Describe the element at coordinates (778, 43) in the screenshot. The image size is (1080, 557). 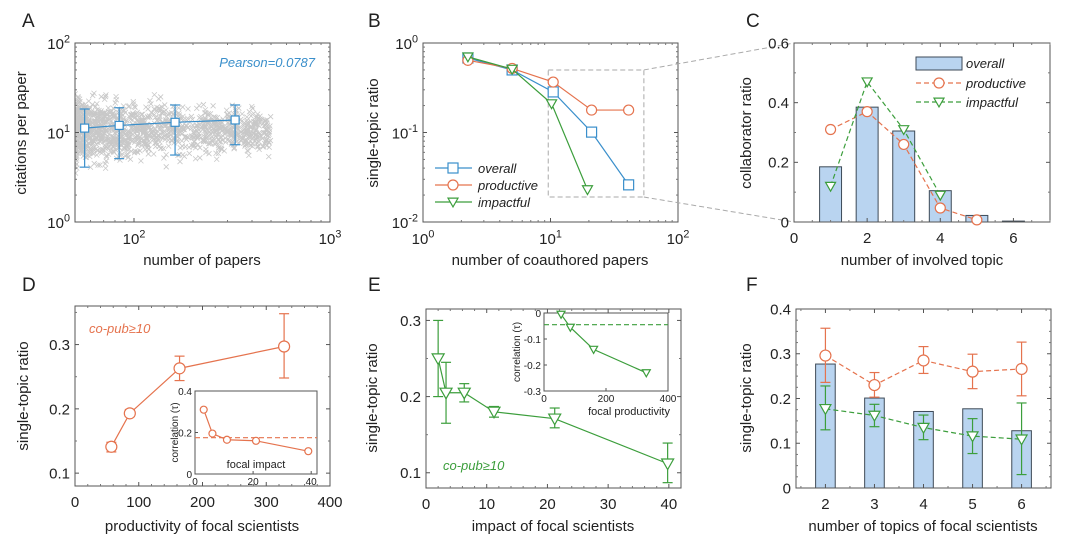
I see `y-tick-label: 0.6` at that location.